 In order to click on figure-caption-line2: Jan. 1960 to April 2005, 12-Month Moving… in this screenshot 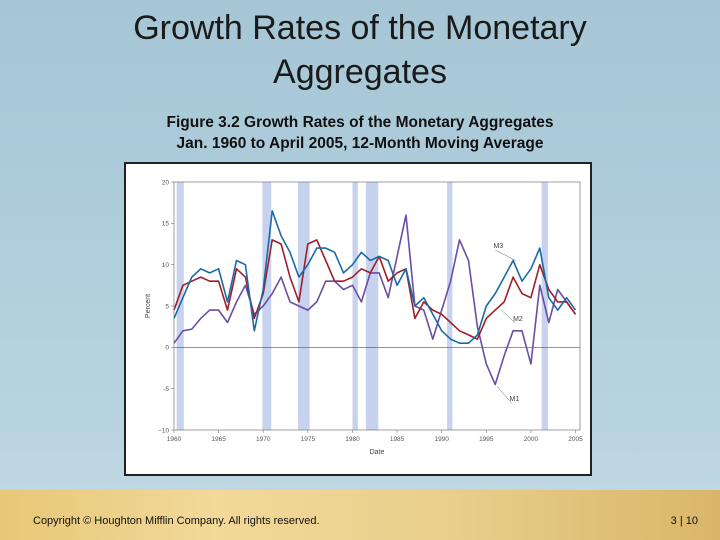, I will do `click(360, 143)`.